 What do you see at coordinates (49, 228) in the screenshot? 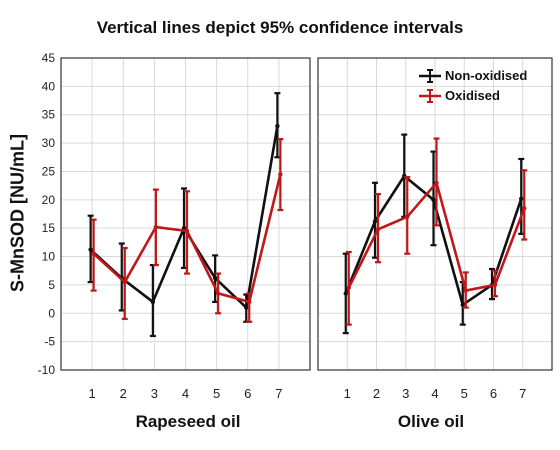
I see `y-tick-label: 15` at bounding box center [49, 228].